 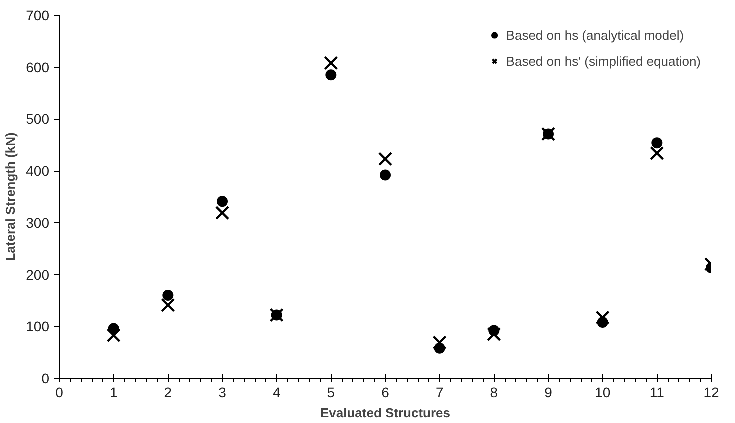 I want to click on x-tick-label: 7, so click(x=440, y=392).